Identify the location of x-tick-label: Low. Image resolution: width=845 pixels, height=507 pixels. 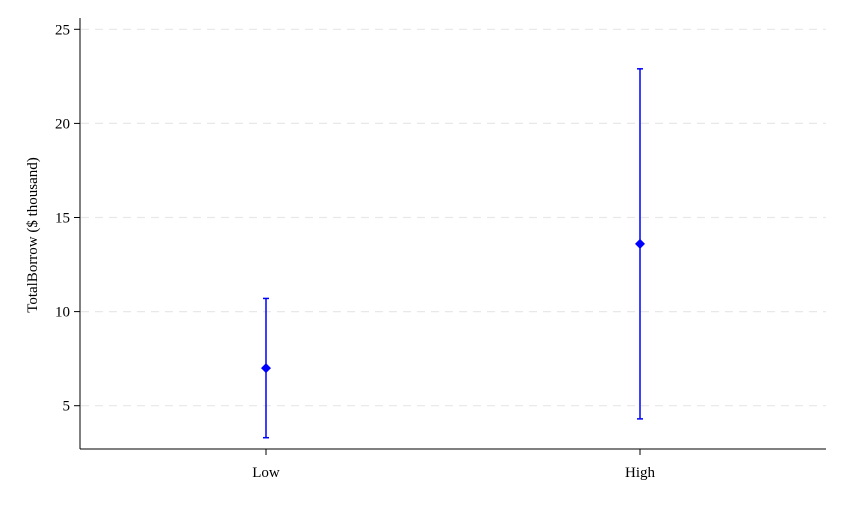
(266, 473).